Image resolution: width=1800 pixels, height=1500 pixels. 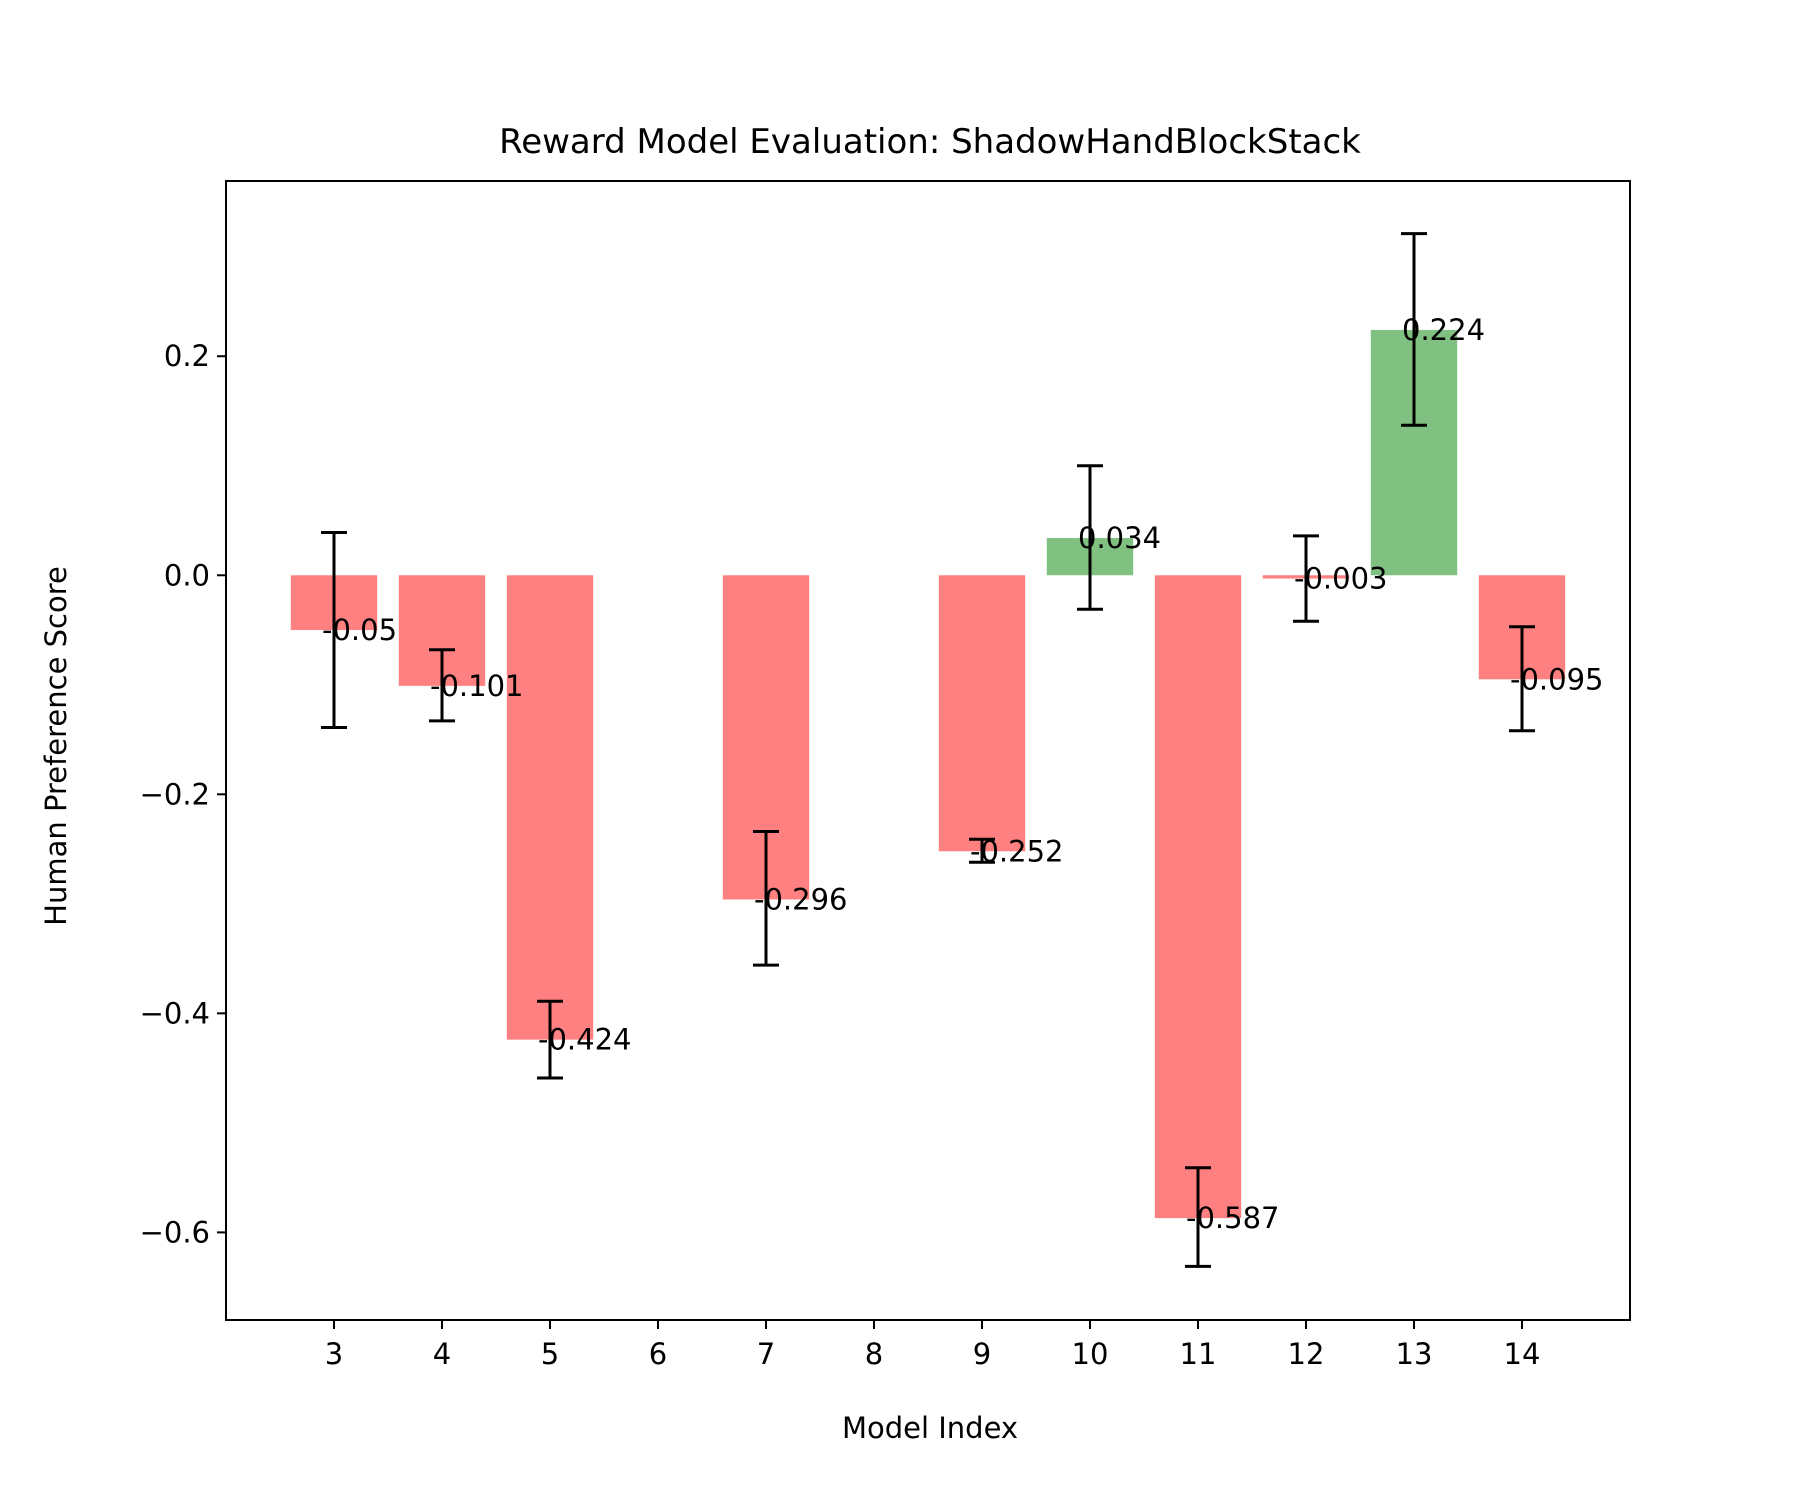 I want to click on x-tick-3: 3, so click(x=334, y=1345).